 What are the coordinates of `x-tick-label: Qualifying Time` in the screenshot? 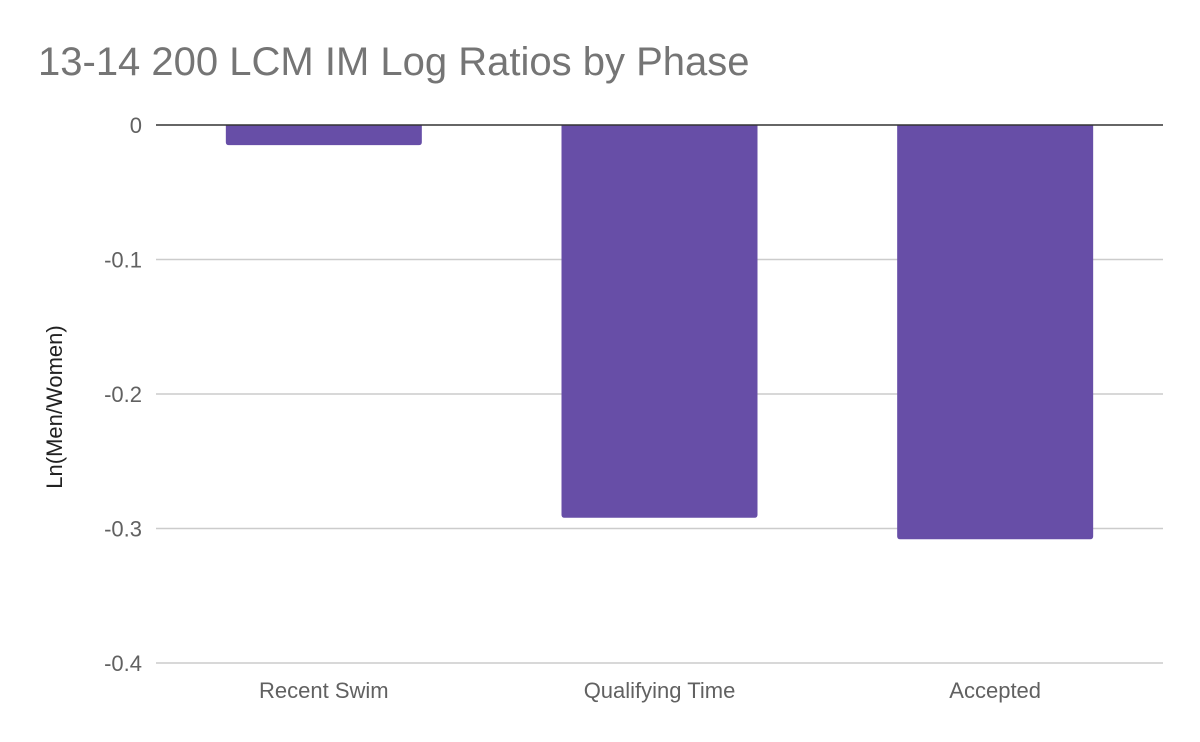 It's located at (660, 690).